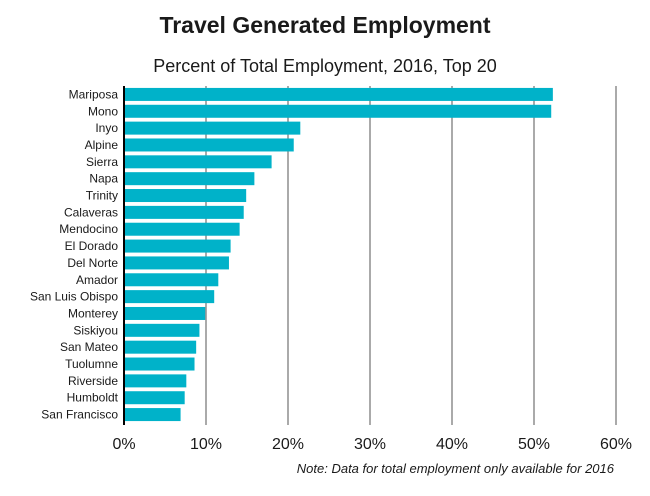  I want to click on category-label: San Francisco, so click(79, 415).